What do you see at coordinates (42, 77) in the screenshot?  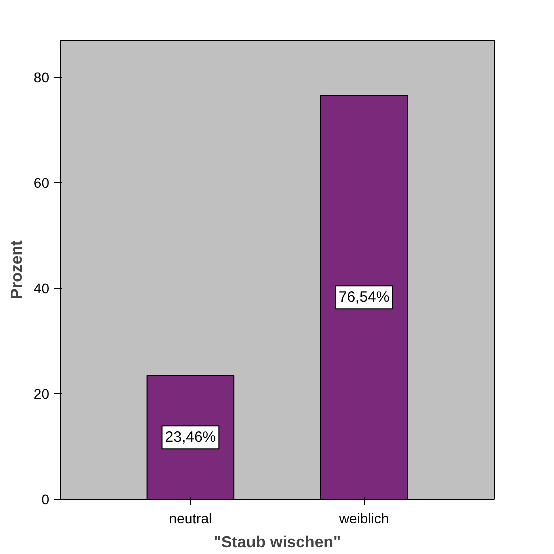 I see `y-tick-label: 80` at bounding box center [42, 77].